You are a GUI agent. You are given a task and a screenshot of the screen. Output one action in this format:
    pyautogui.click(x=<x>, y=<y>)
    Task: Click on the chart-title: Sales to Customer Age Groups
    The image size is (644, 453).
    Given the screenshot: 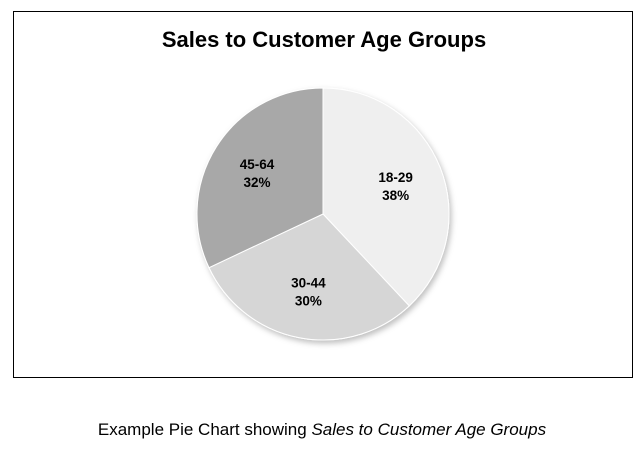 What is the action you would take?
    pyautogui.click(x=324, y=39)
    